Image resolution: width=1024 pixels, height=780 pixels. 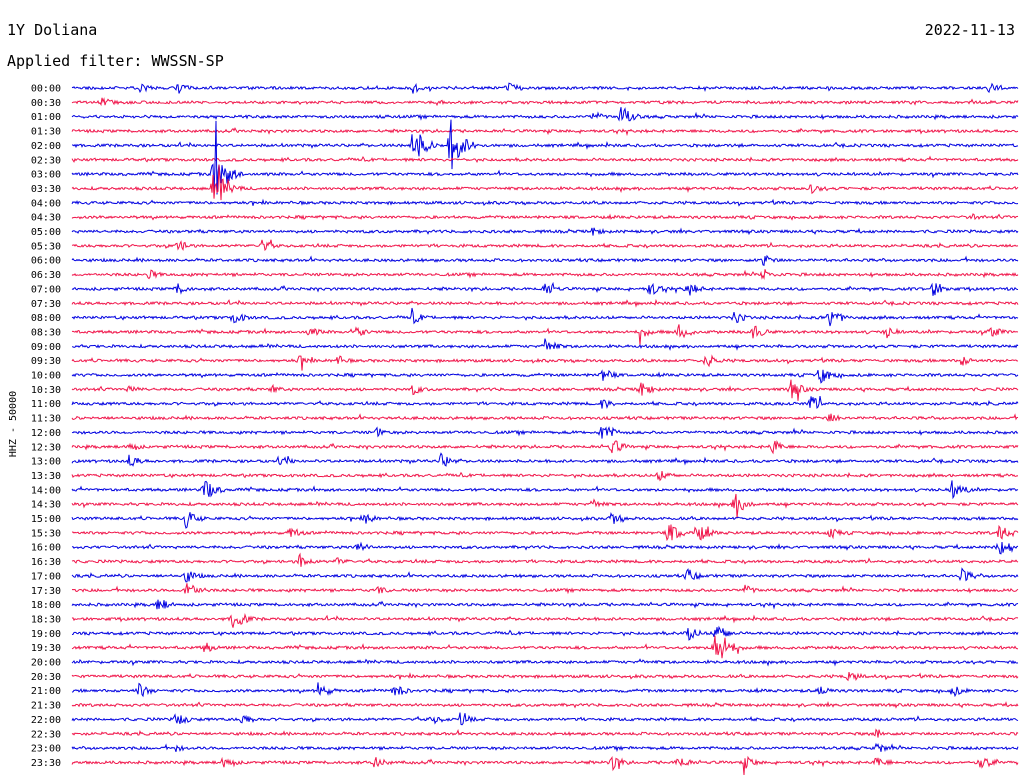 What do you see at coordinates (46, 490) in the screenshot?
I see `row-tick-label: 14:00` at bounding box center [46, 490].